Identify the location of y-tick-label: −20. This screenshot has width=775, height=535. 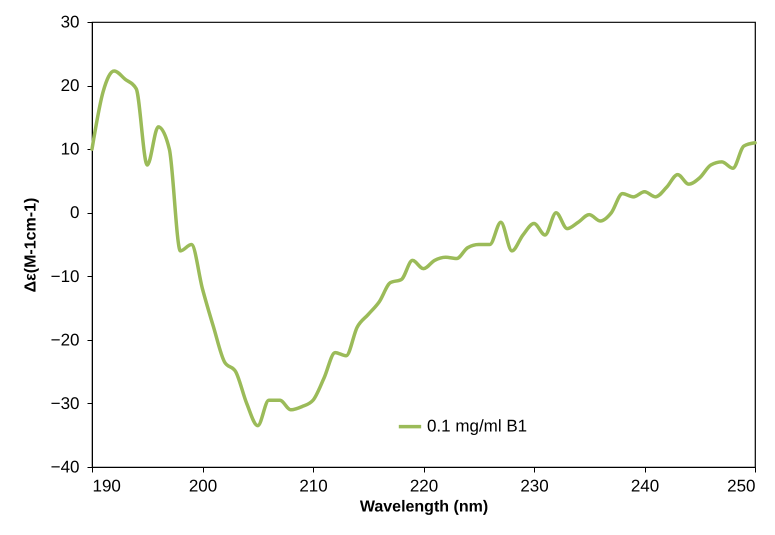
(65, 340).